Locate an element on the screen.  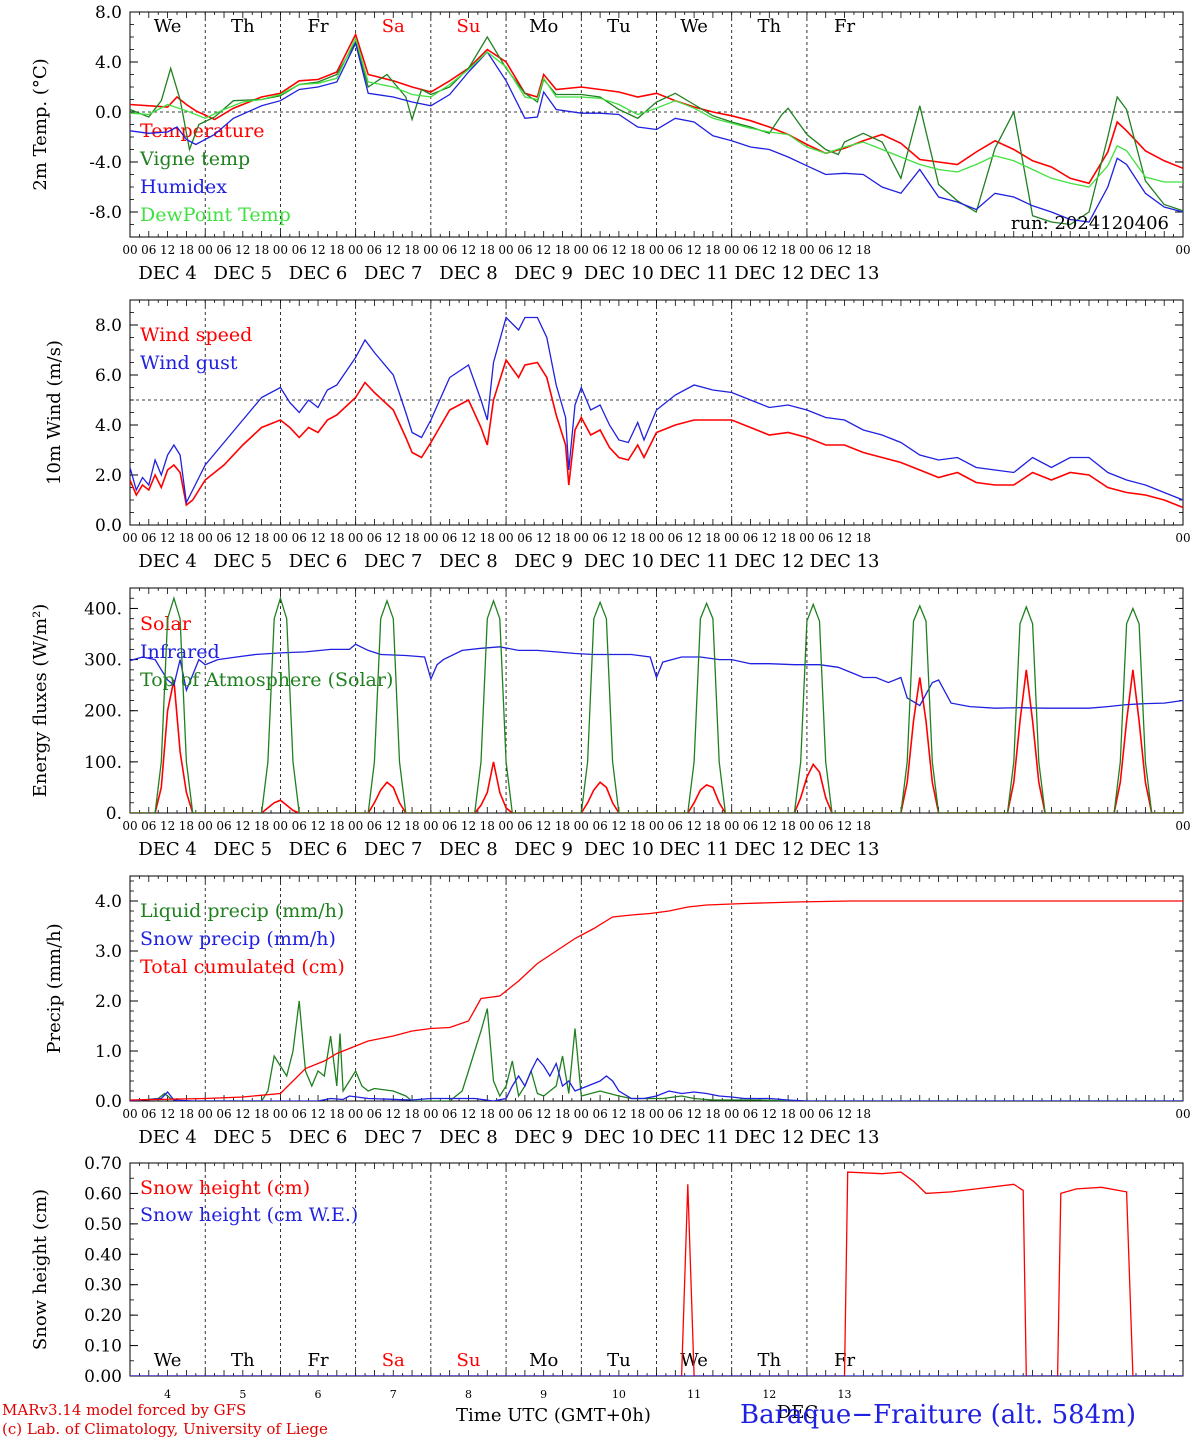
y-tick-label: -4.0 is located at coordinates (105, 163).